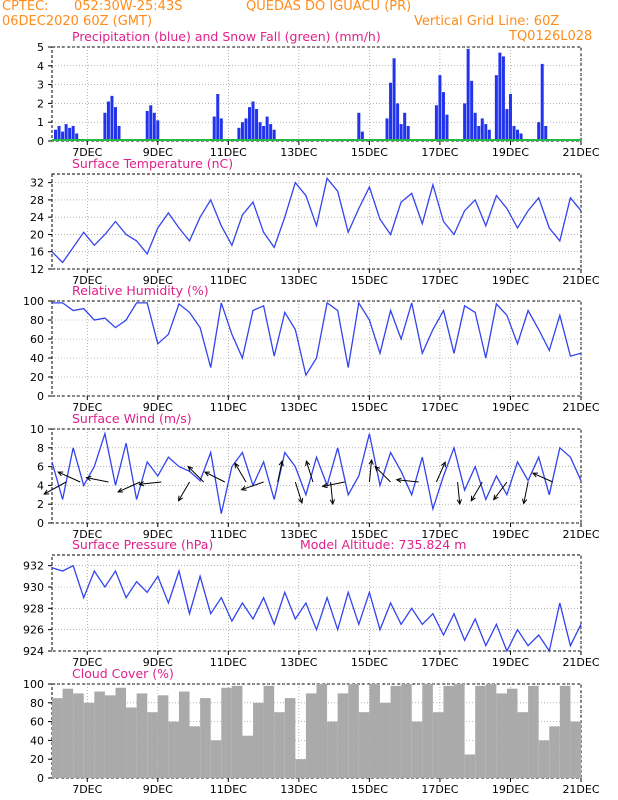  Describe the element at coordinates (40, 523) in the screenshot. I see `wind-ytick-label: 0` at that location.